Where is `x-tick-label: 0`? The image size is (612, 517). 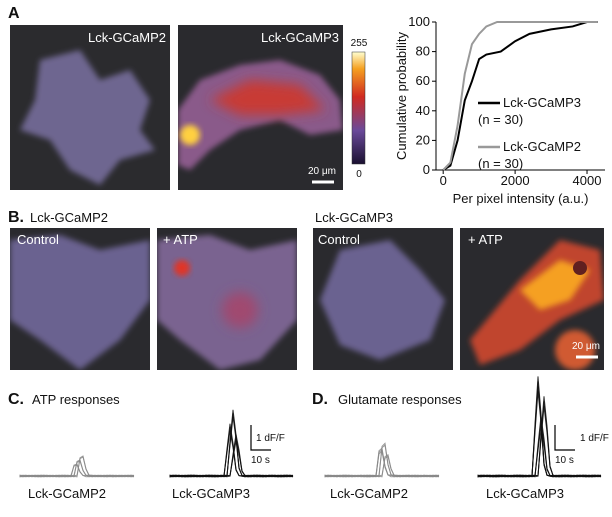 x-tick-label: 0 is located at coordinates (443, 180).